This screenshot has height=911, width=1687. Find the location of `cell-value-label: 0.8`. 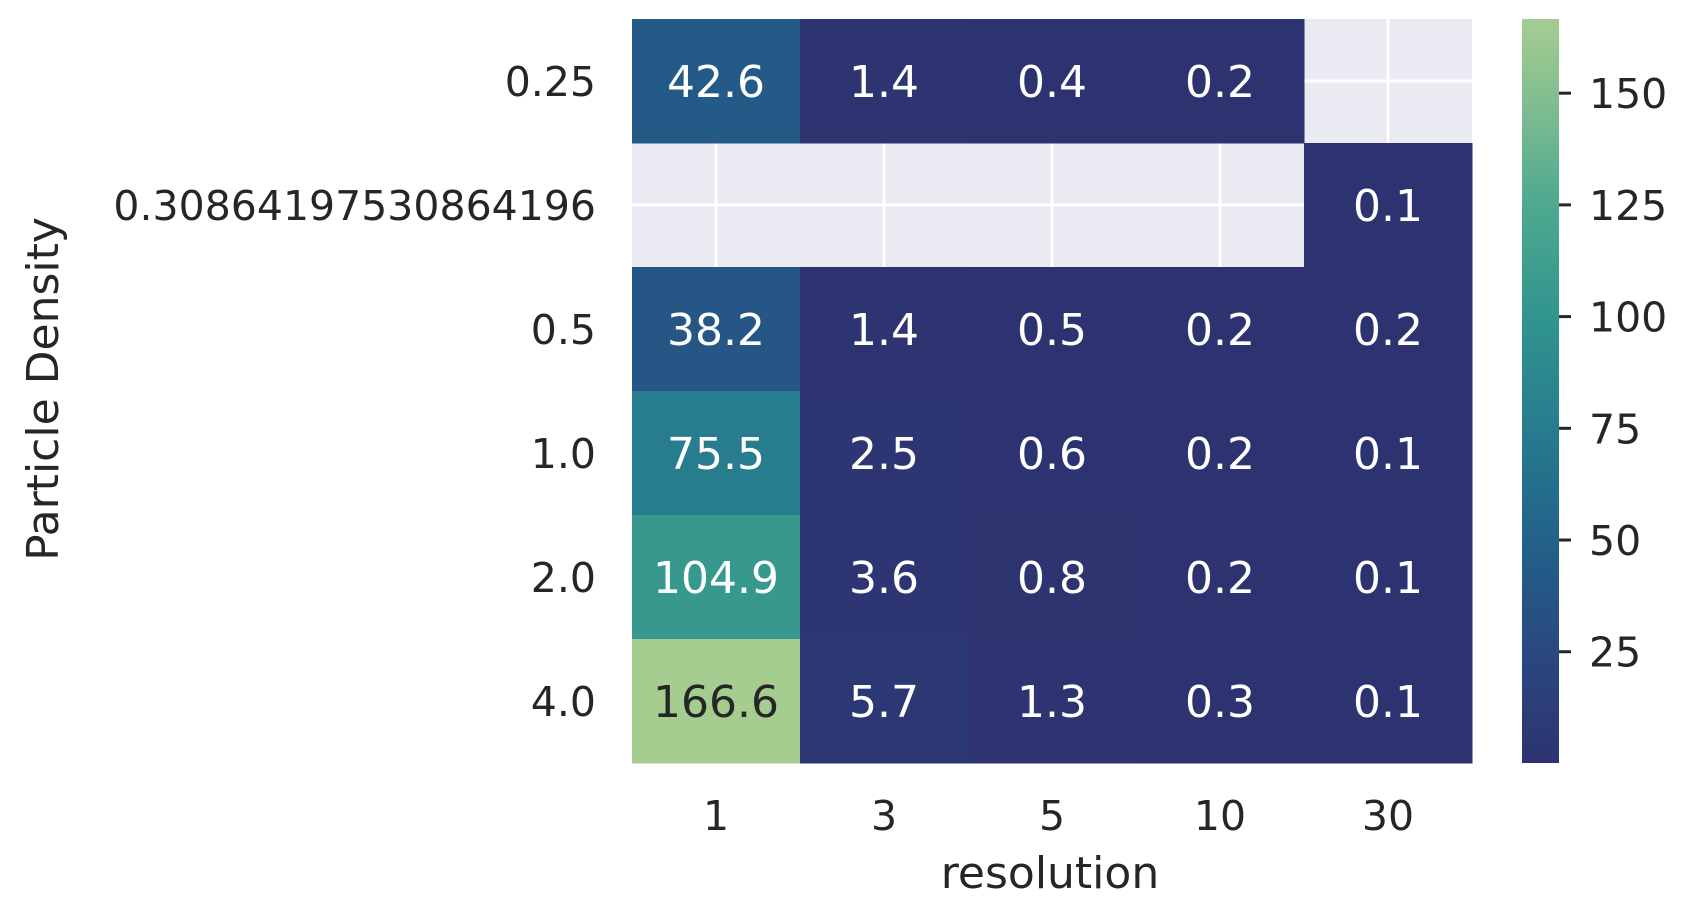

cell-value-label: 0.8 is located at coordinates (1052, 578).